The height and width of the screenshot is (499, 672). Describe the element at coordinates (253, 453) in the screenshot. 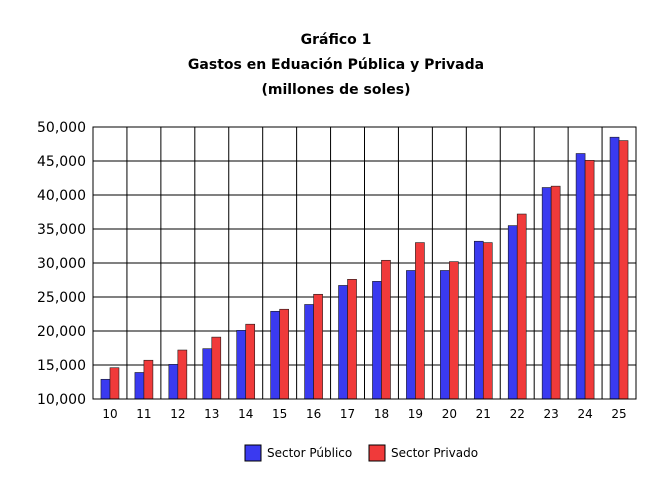

I see `legend-swatch-publico` at that location.